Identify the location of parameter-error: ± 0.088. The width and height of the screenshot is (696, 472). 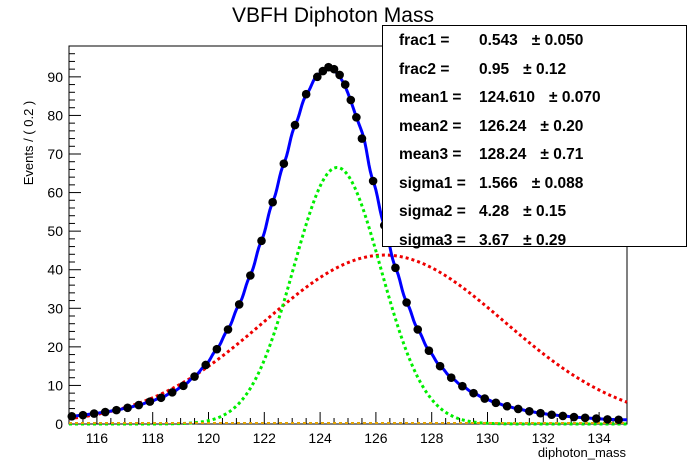
(557, 183).